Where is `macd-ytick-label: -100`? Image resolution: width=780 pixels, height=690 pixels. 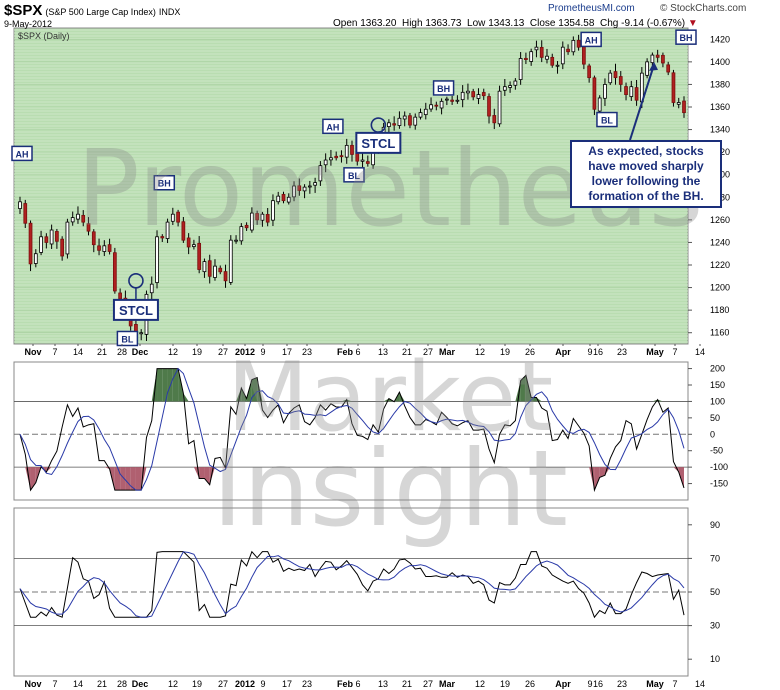
macd-ytick-label: -100 is located at coordinates (719, 467).